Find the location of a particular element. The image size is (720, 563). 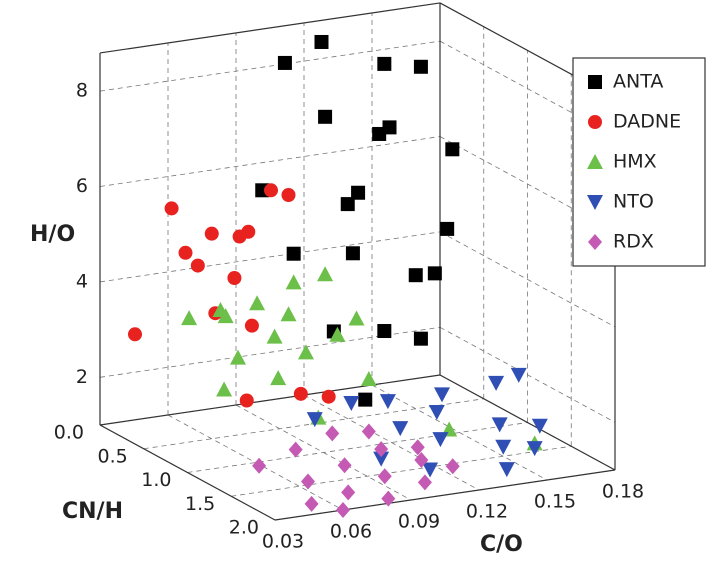

legend-label: ANTA is located at coordinates (638, 82).